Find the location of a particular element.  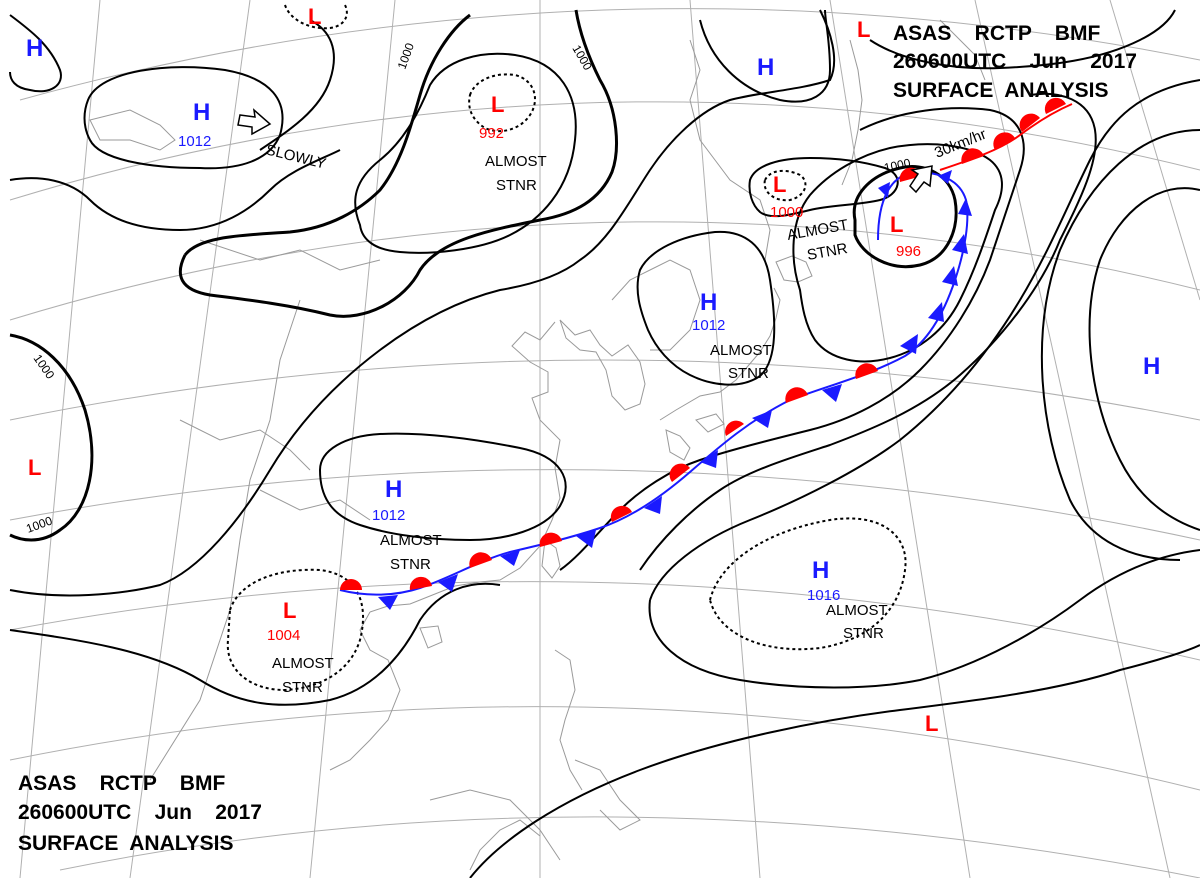

china-coast is located at coordinates (465, 467).